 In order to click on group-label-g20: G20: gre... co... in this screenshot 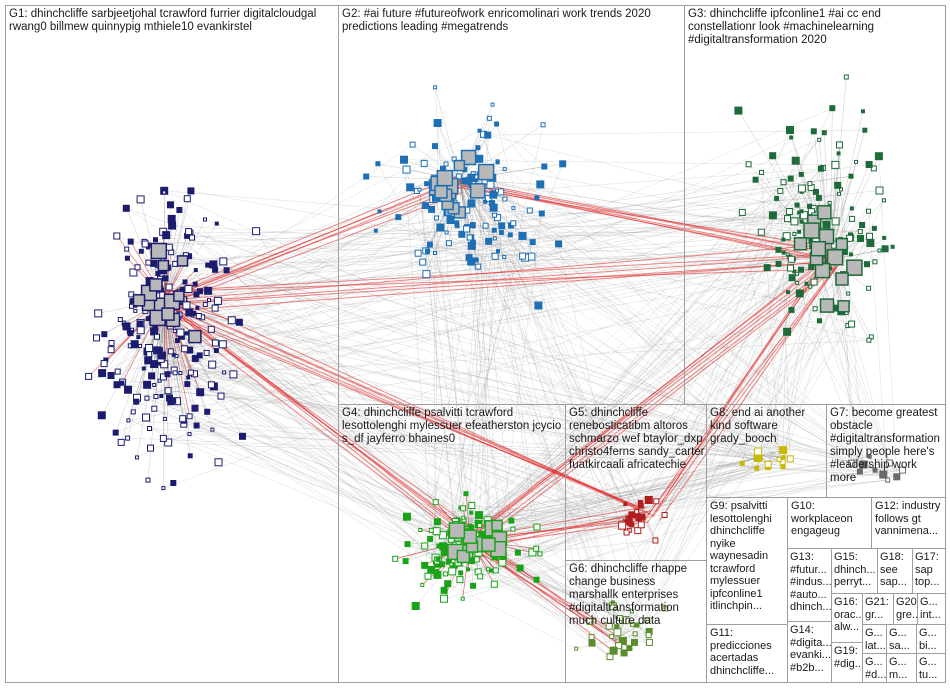, I will do `click(906, 609)`.